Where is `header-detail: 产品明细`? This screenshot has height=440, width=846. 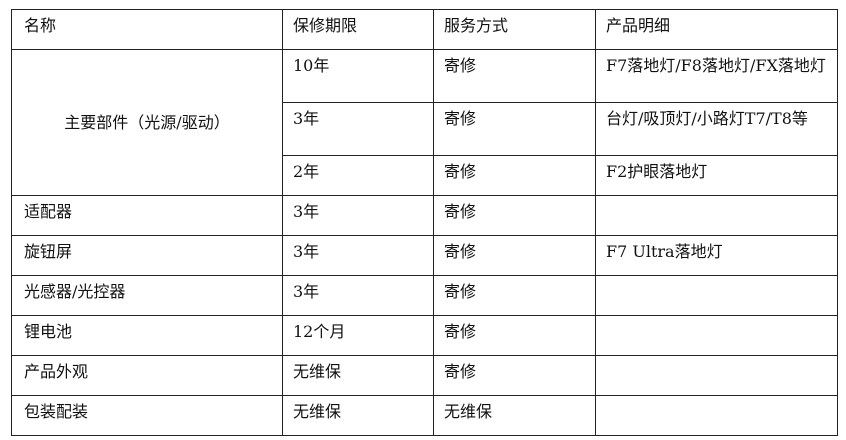
header-detail: 产品明细 is located at coordinates (716, 29).